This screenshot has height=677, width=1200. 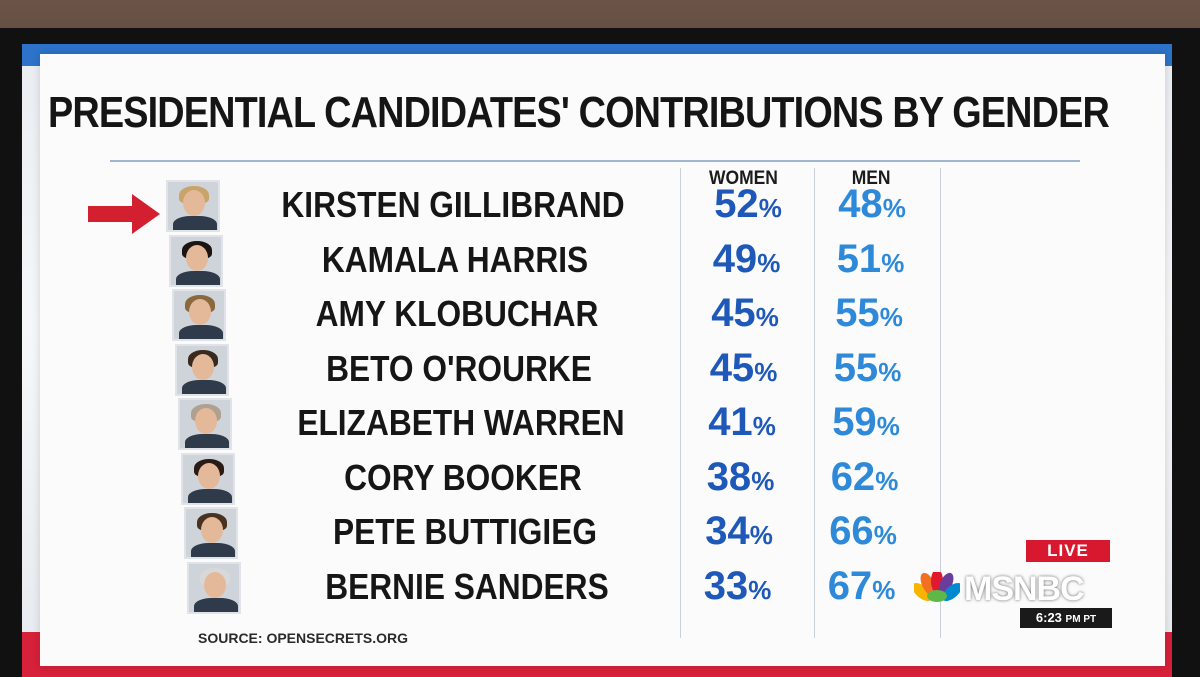 What do you see at coordinates (1068, 551) in the screenshot?
I see `live-badge: LIVE` at bounding box center [1068, 551].